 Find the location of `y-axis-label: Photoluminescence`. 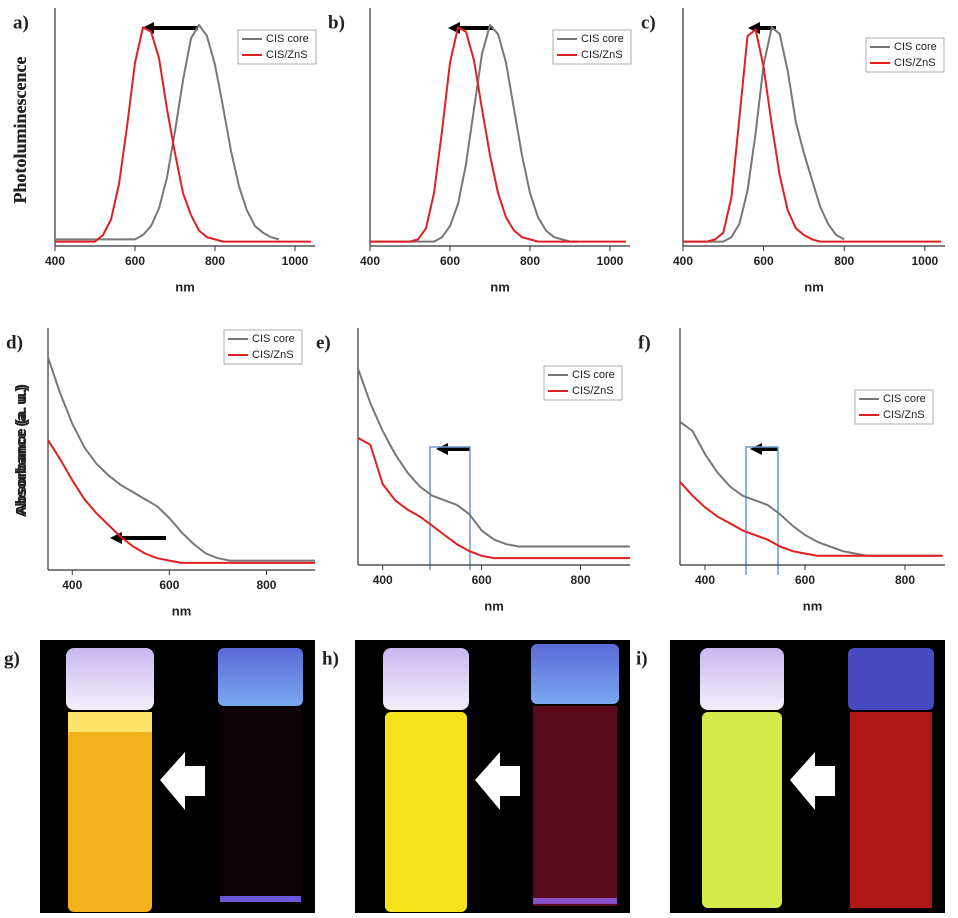

y-axis-label: Photoluminescence is located at coordinates (20, 130).